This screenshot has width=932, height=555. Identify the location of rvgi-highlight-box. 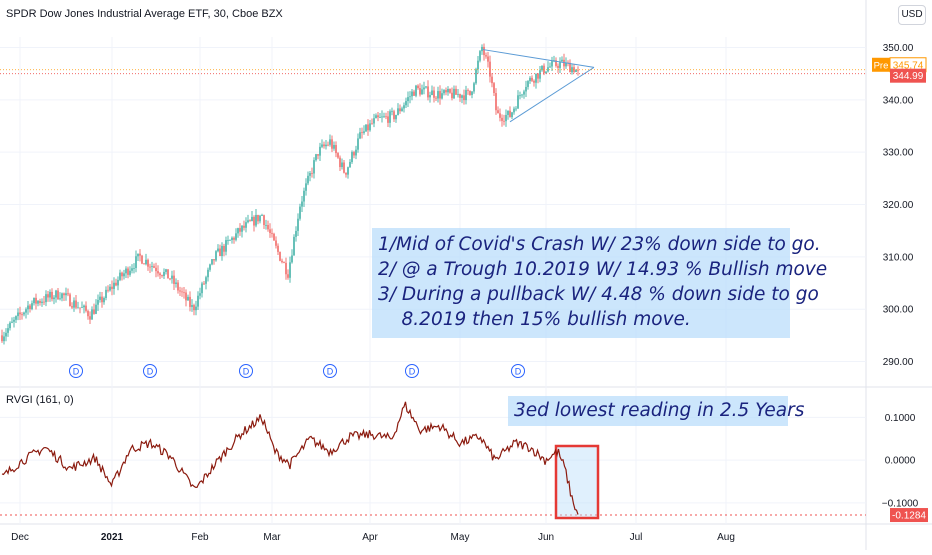
(577, 482).